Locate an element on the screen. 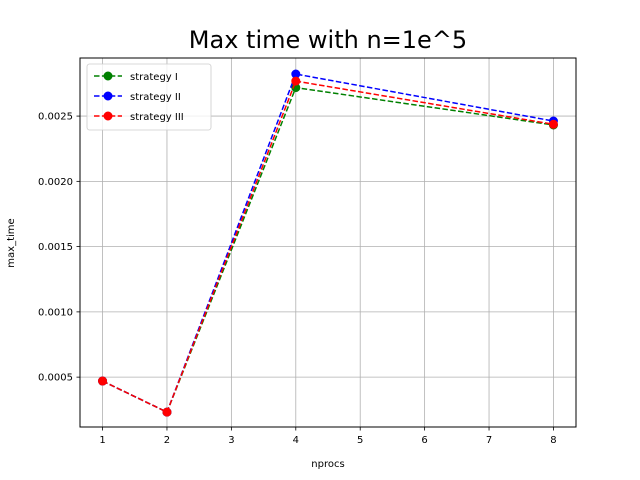  x-tick-label: 4 is located at coordinates (296, 440).